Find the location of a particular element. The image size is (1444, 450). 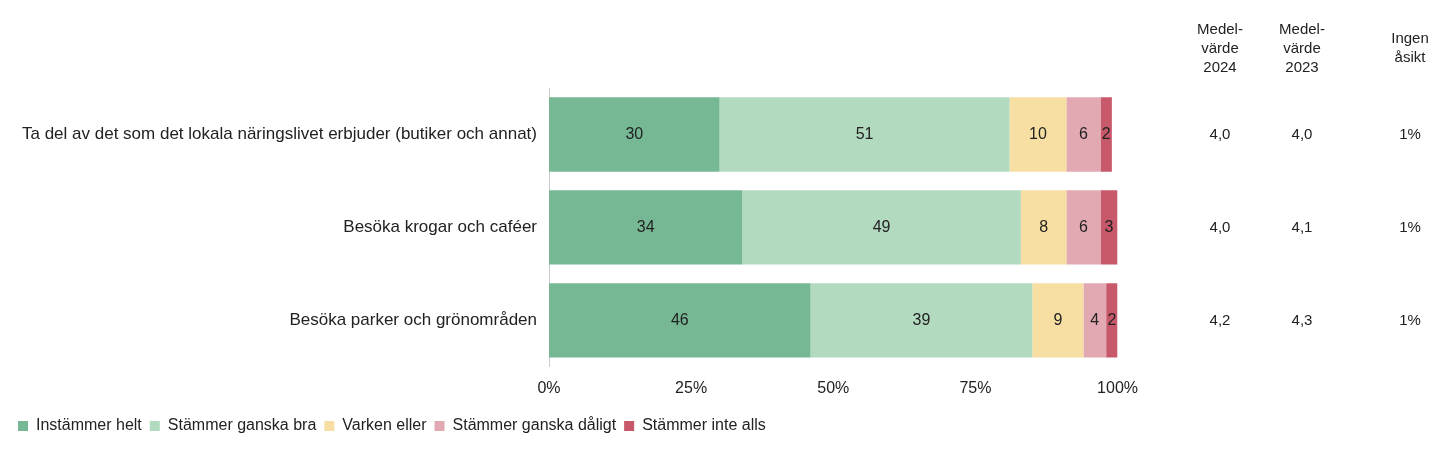

legend-label: Varken eller is located at coordinates (385, 425).